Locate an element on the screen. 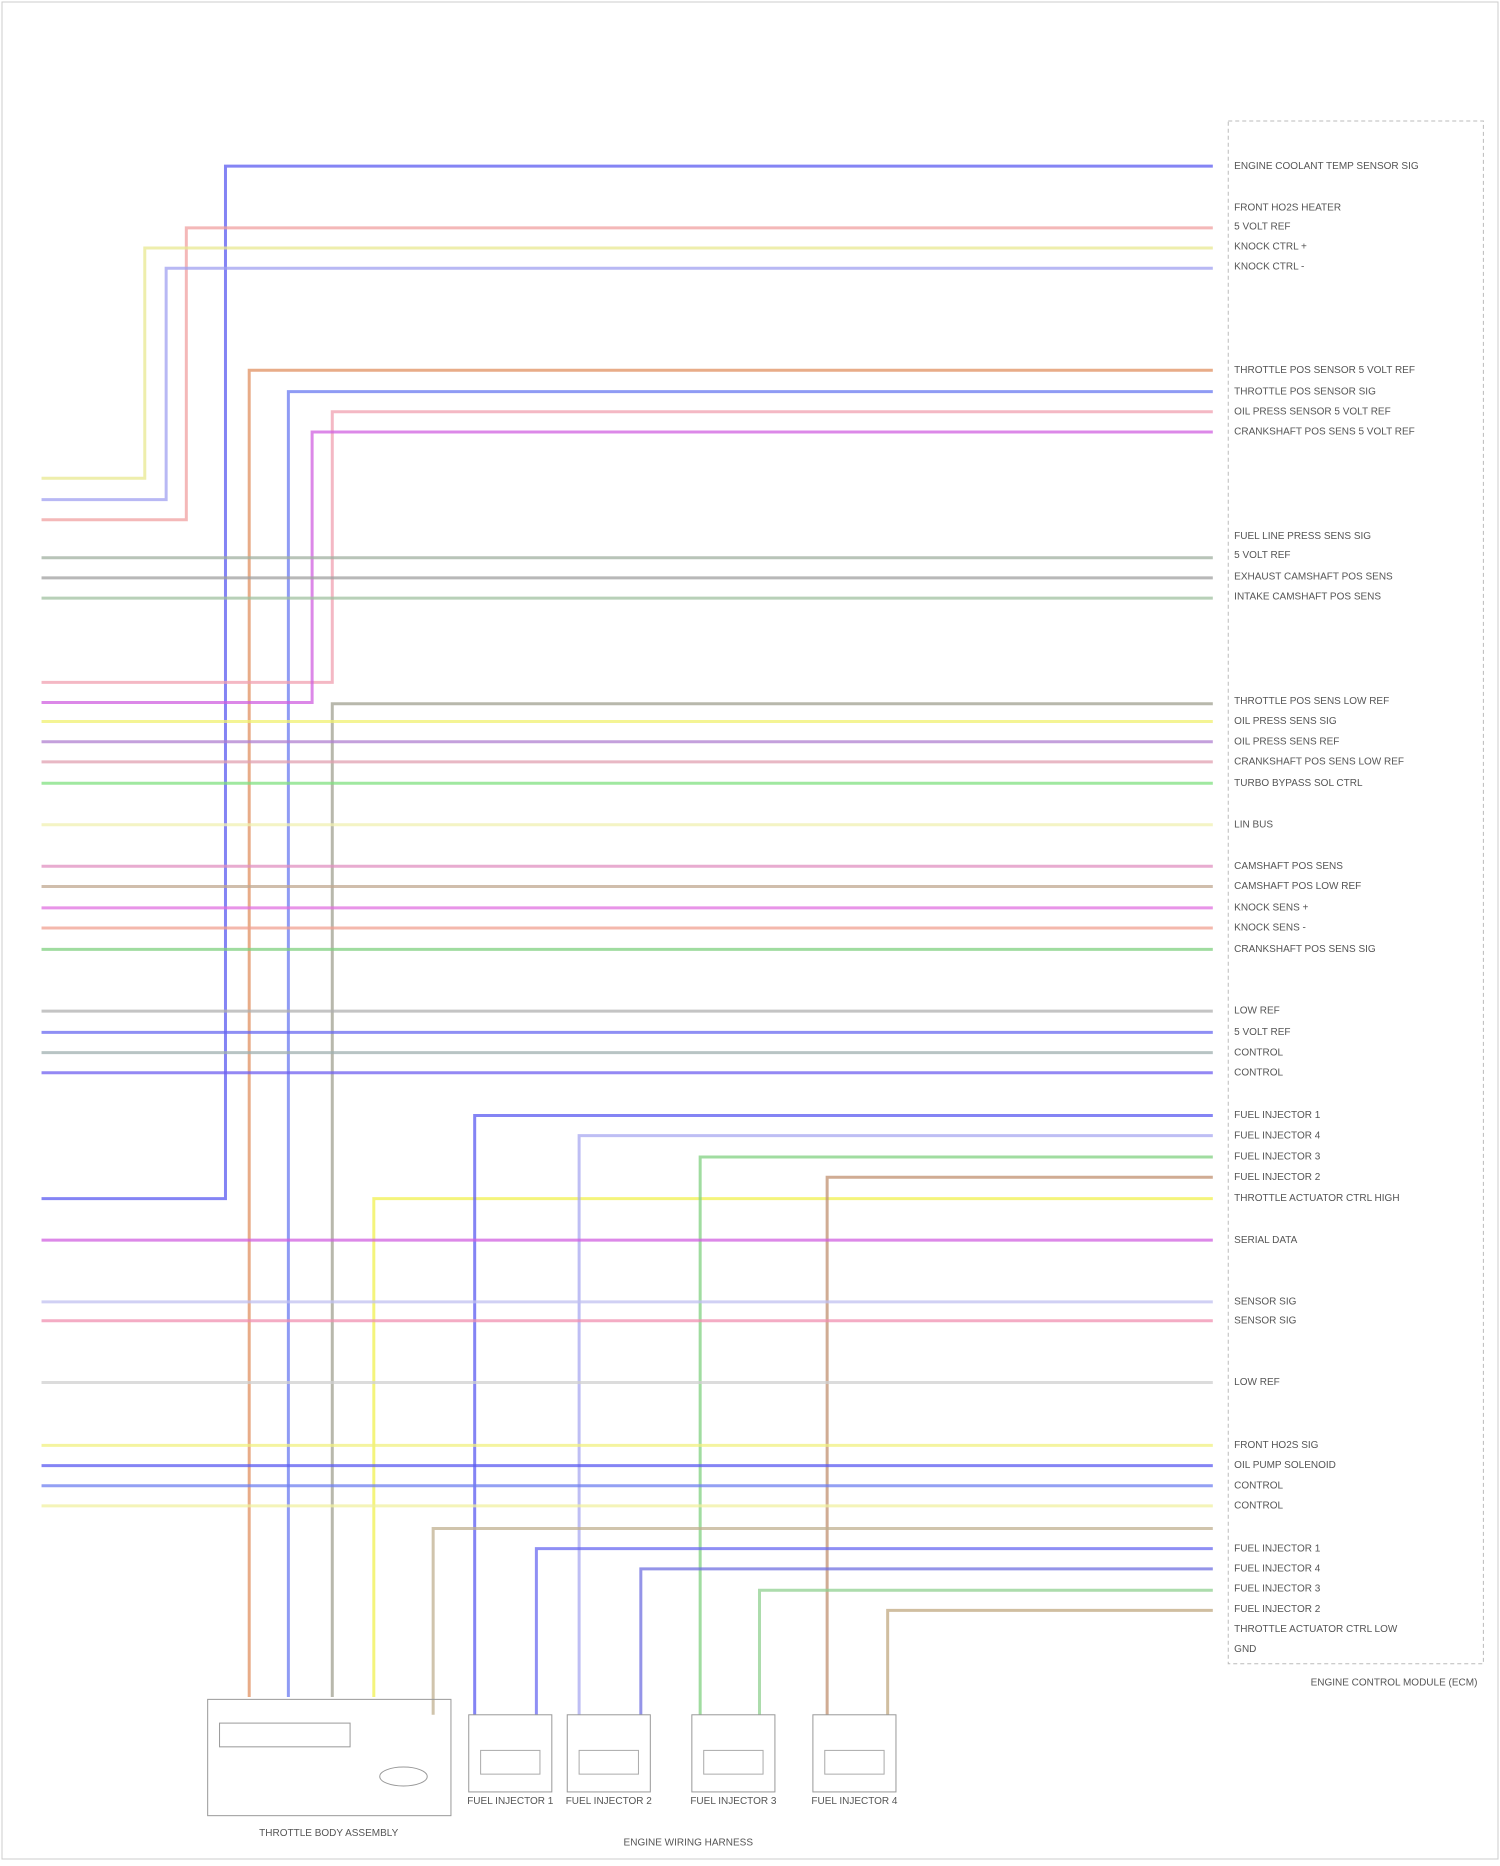 This screenshot has width=1500, height=1866. pin-label: SERIAL DATA is located at coordinates (1265, 1240).